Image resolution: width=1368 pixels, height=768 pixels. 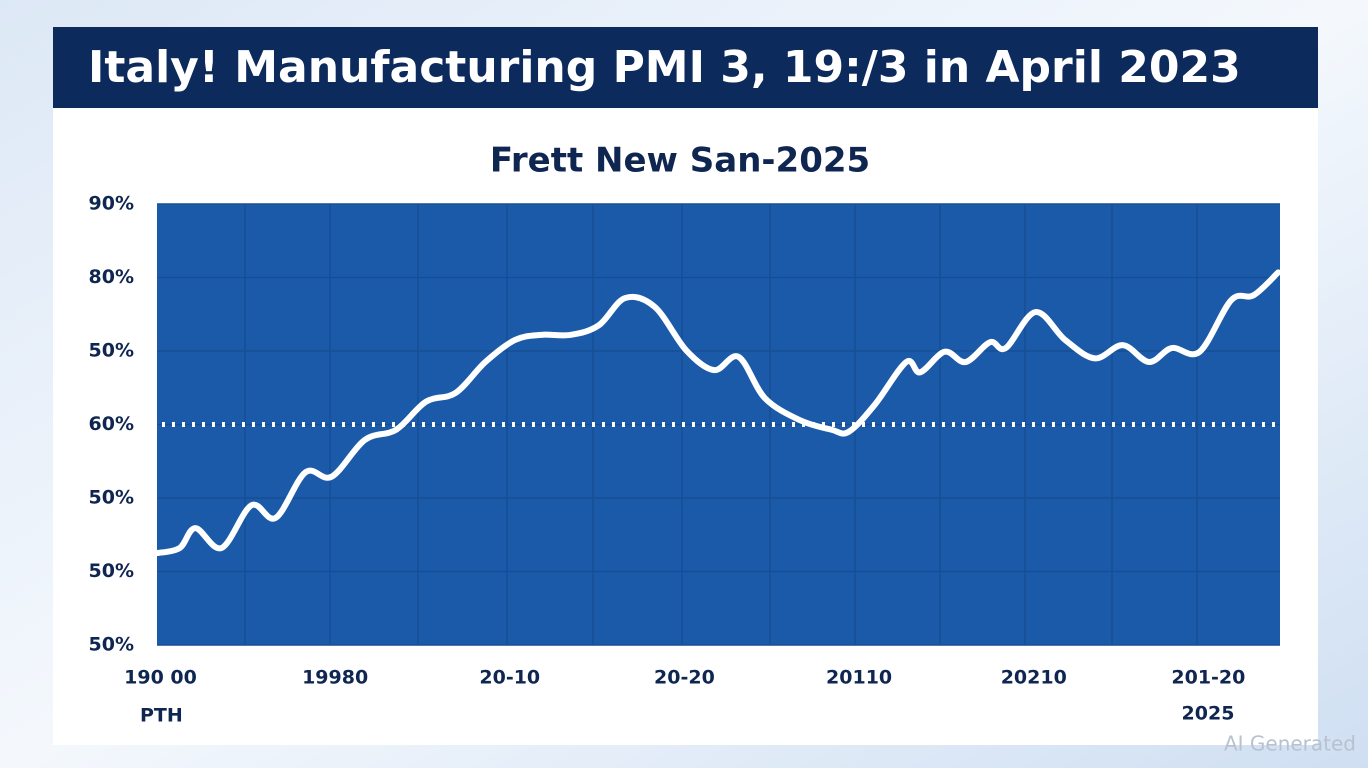 What do you see at coordinates (111, 277) in the screenshot?
I see `y-tick-label: 80%` at bounding box center [111, 277].